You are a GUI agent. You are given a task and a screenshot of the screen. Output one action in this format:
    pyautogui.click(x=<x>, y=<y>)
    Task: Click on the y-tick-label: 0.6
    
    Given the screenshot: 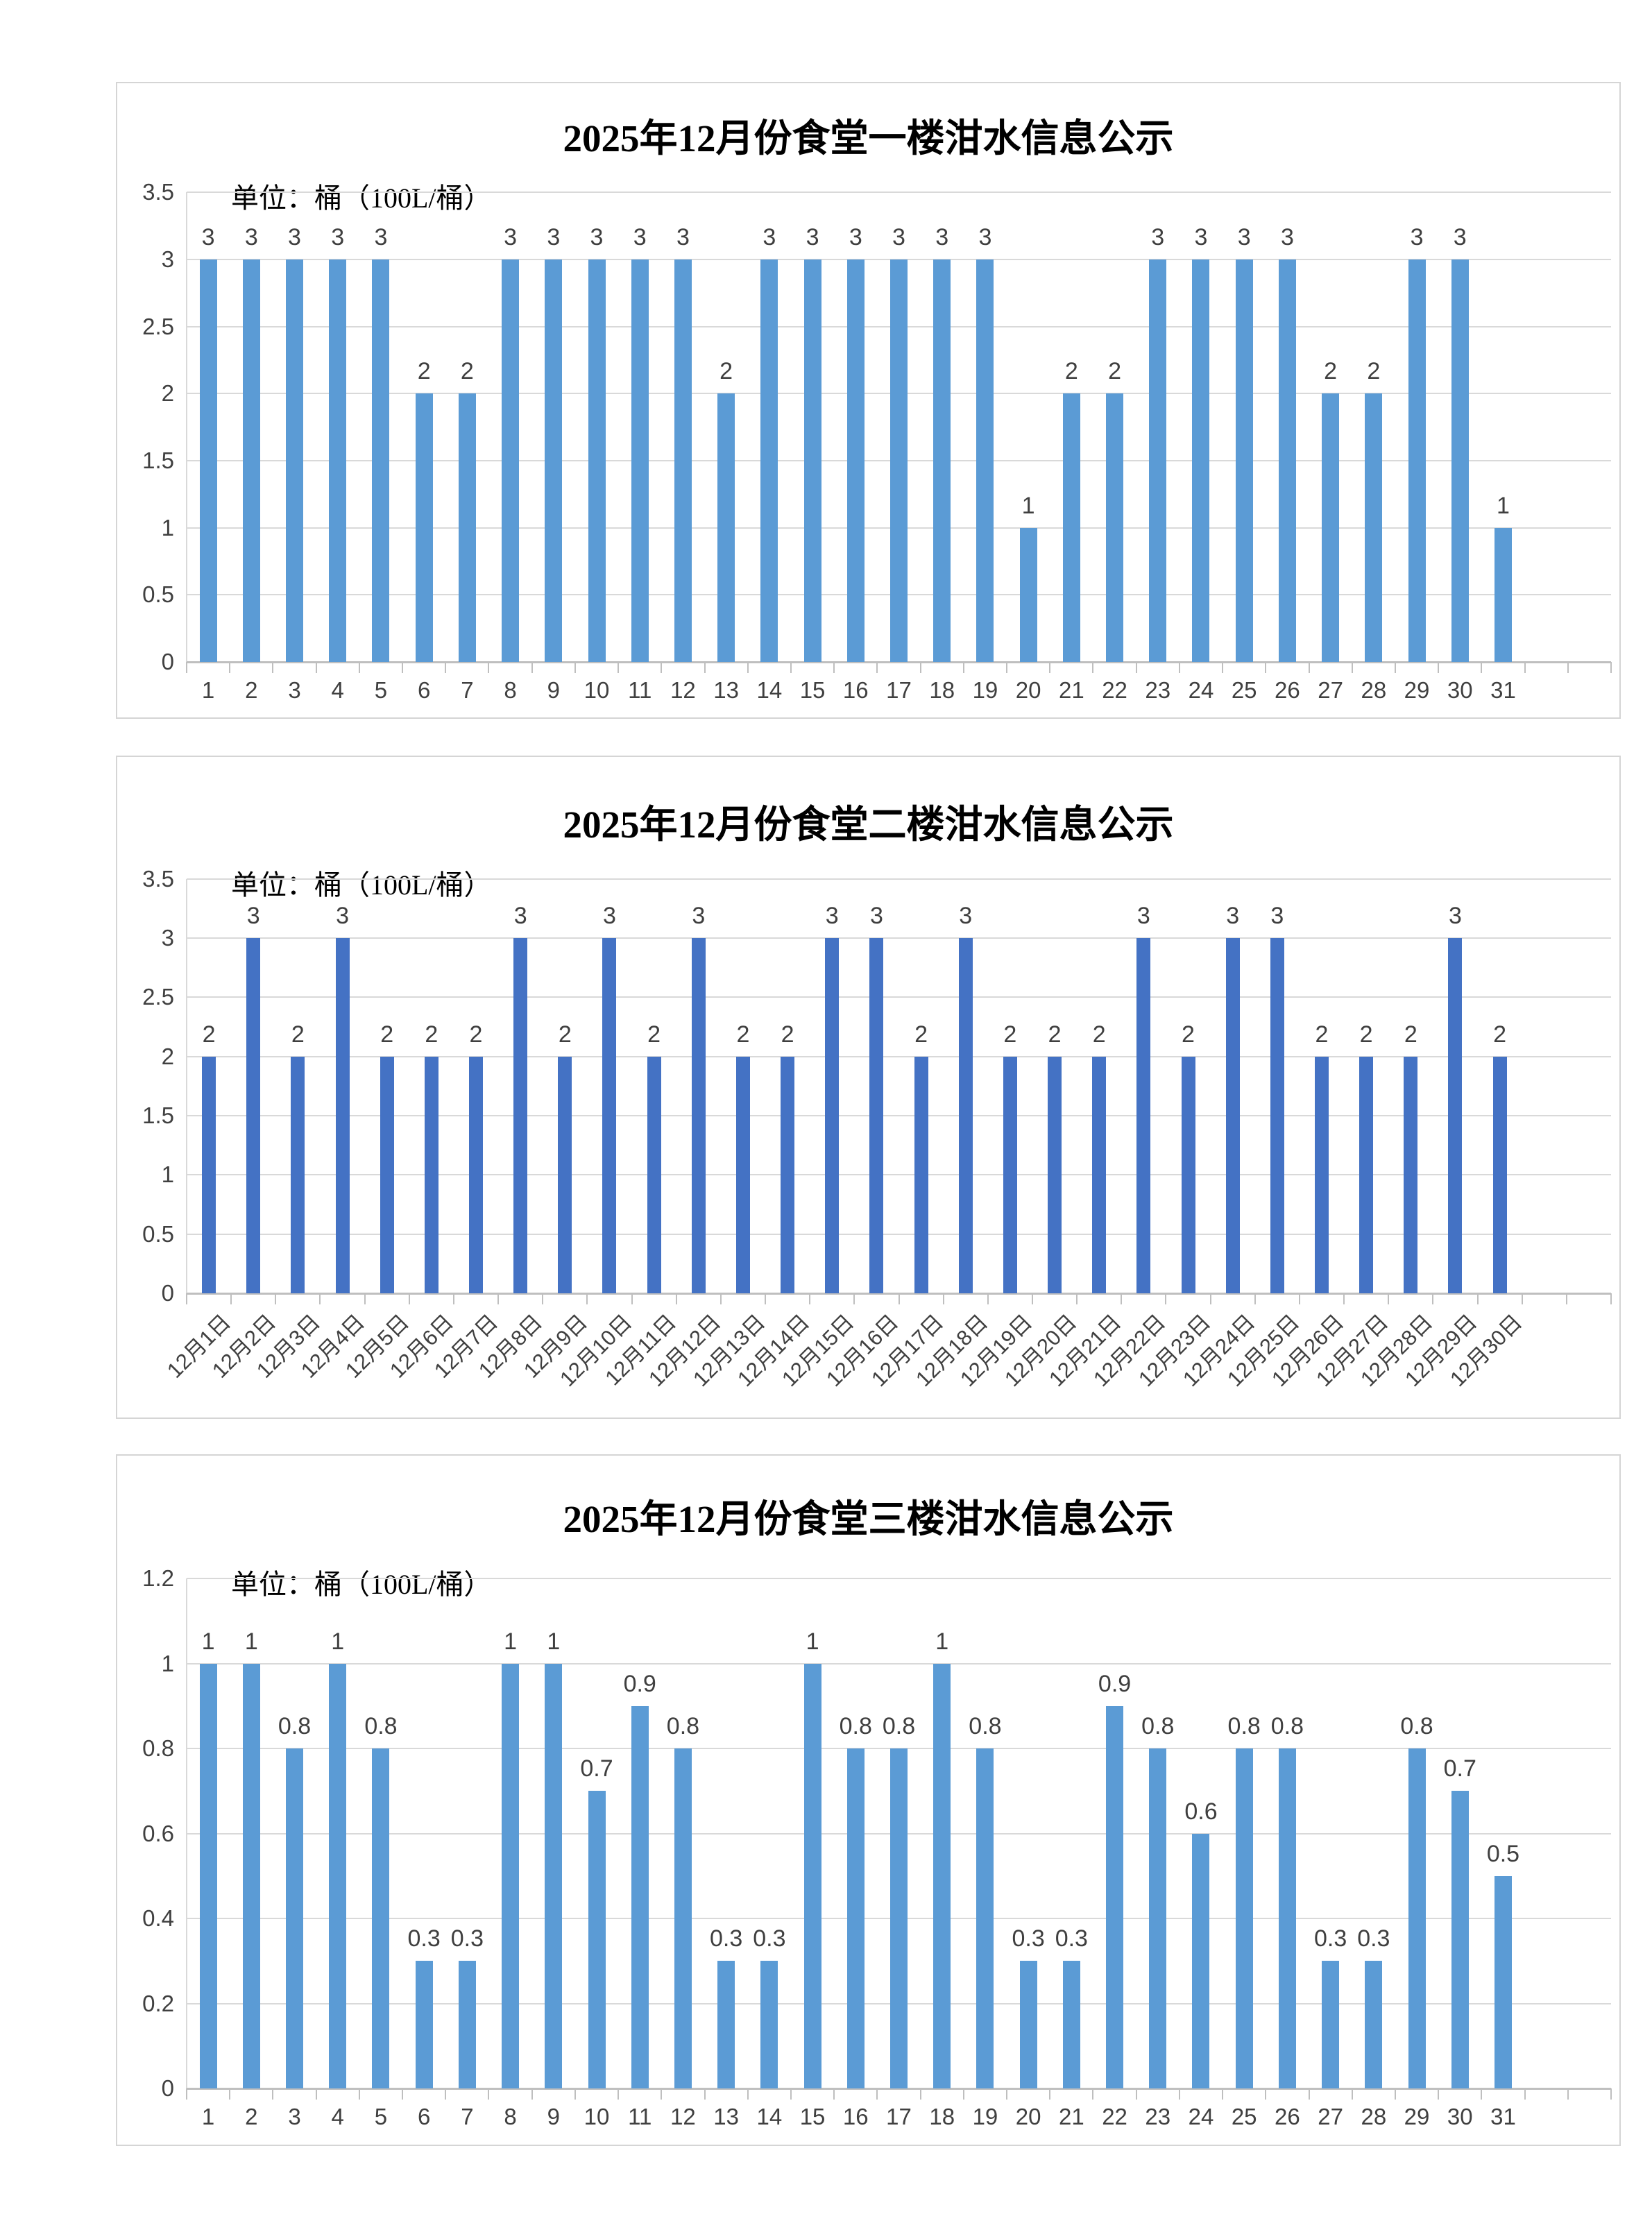 What is the action you would take?
    pyautogui.click(x=158, y=1833)
    